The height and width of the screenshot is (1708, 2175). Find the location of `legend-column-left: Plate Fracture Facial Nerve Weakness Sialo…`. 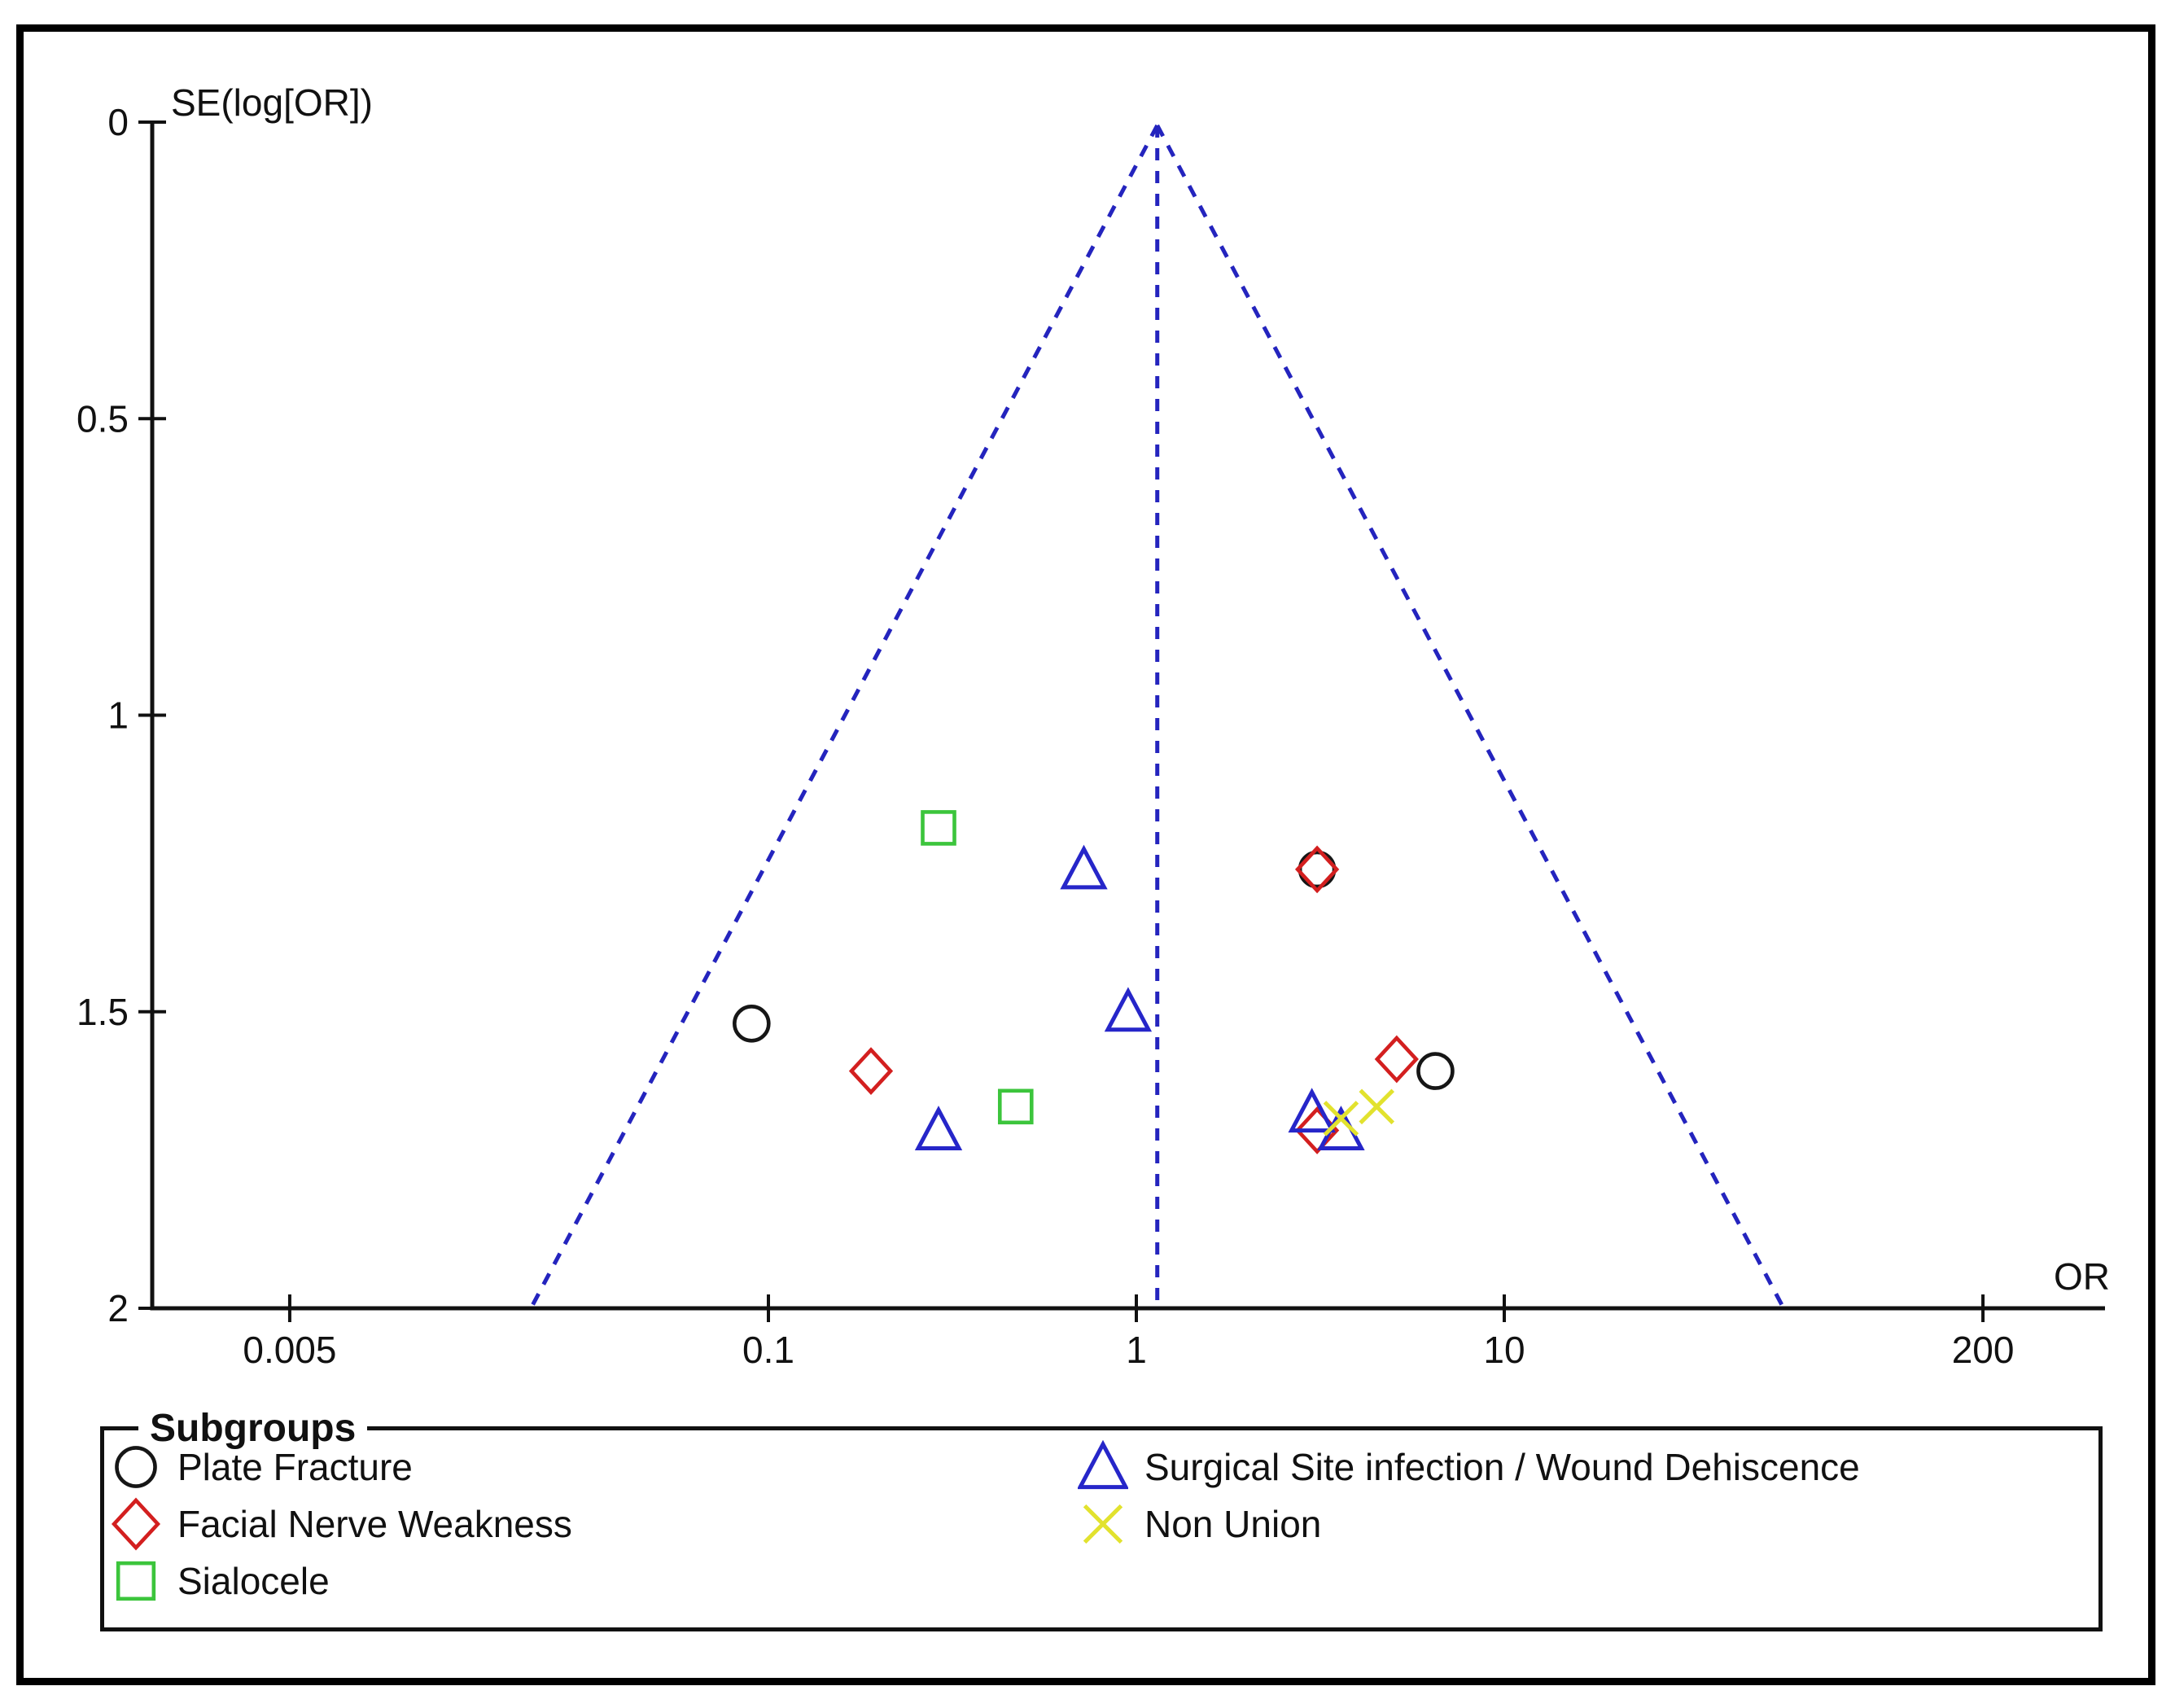

legend-column-left: Plate Fracture Facial Nerve Weakness Sialo… is located at coordinates (341, 1524).